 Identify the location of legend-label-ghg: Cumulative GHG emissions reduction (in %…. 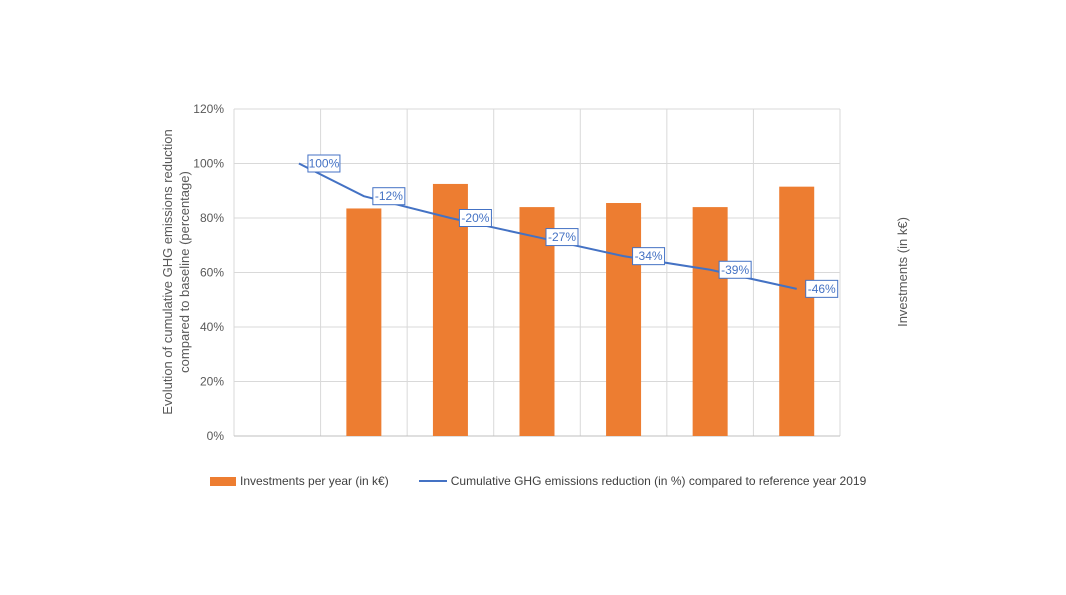
(658, 481).